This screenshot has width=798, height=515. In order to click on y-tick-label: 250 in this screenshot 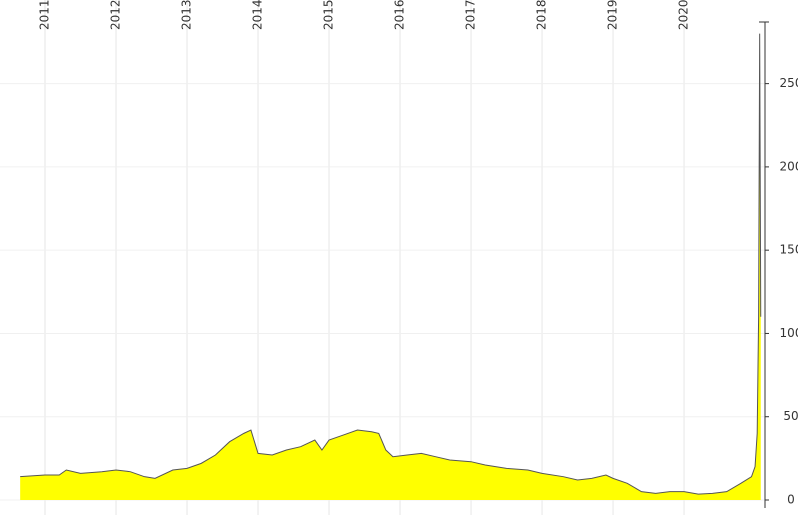, I will do `click(789, 83)`.